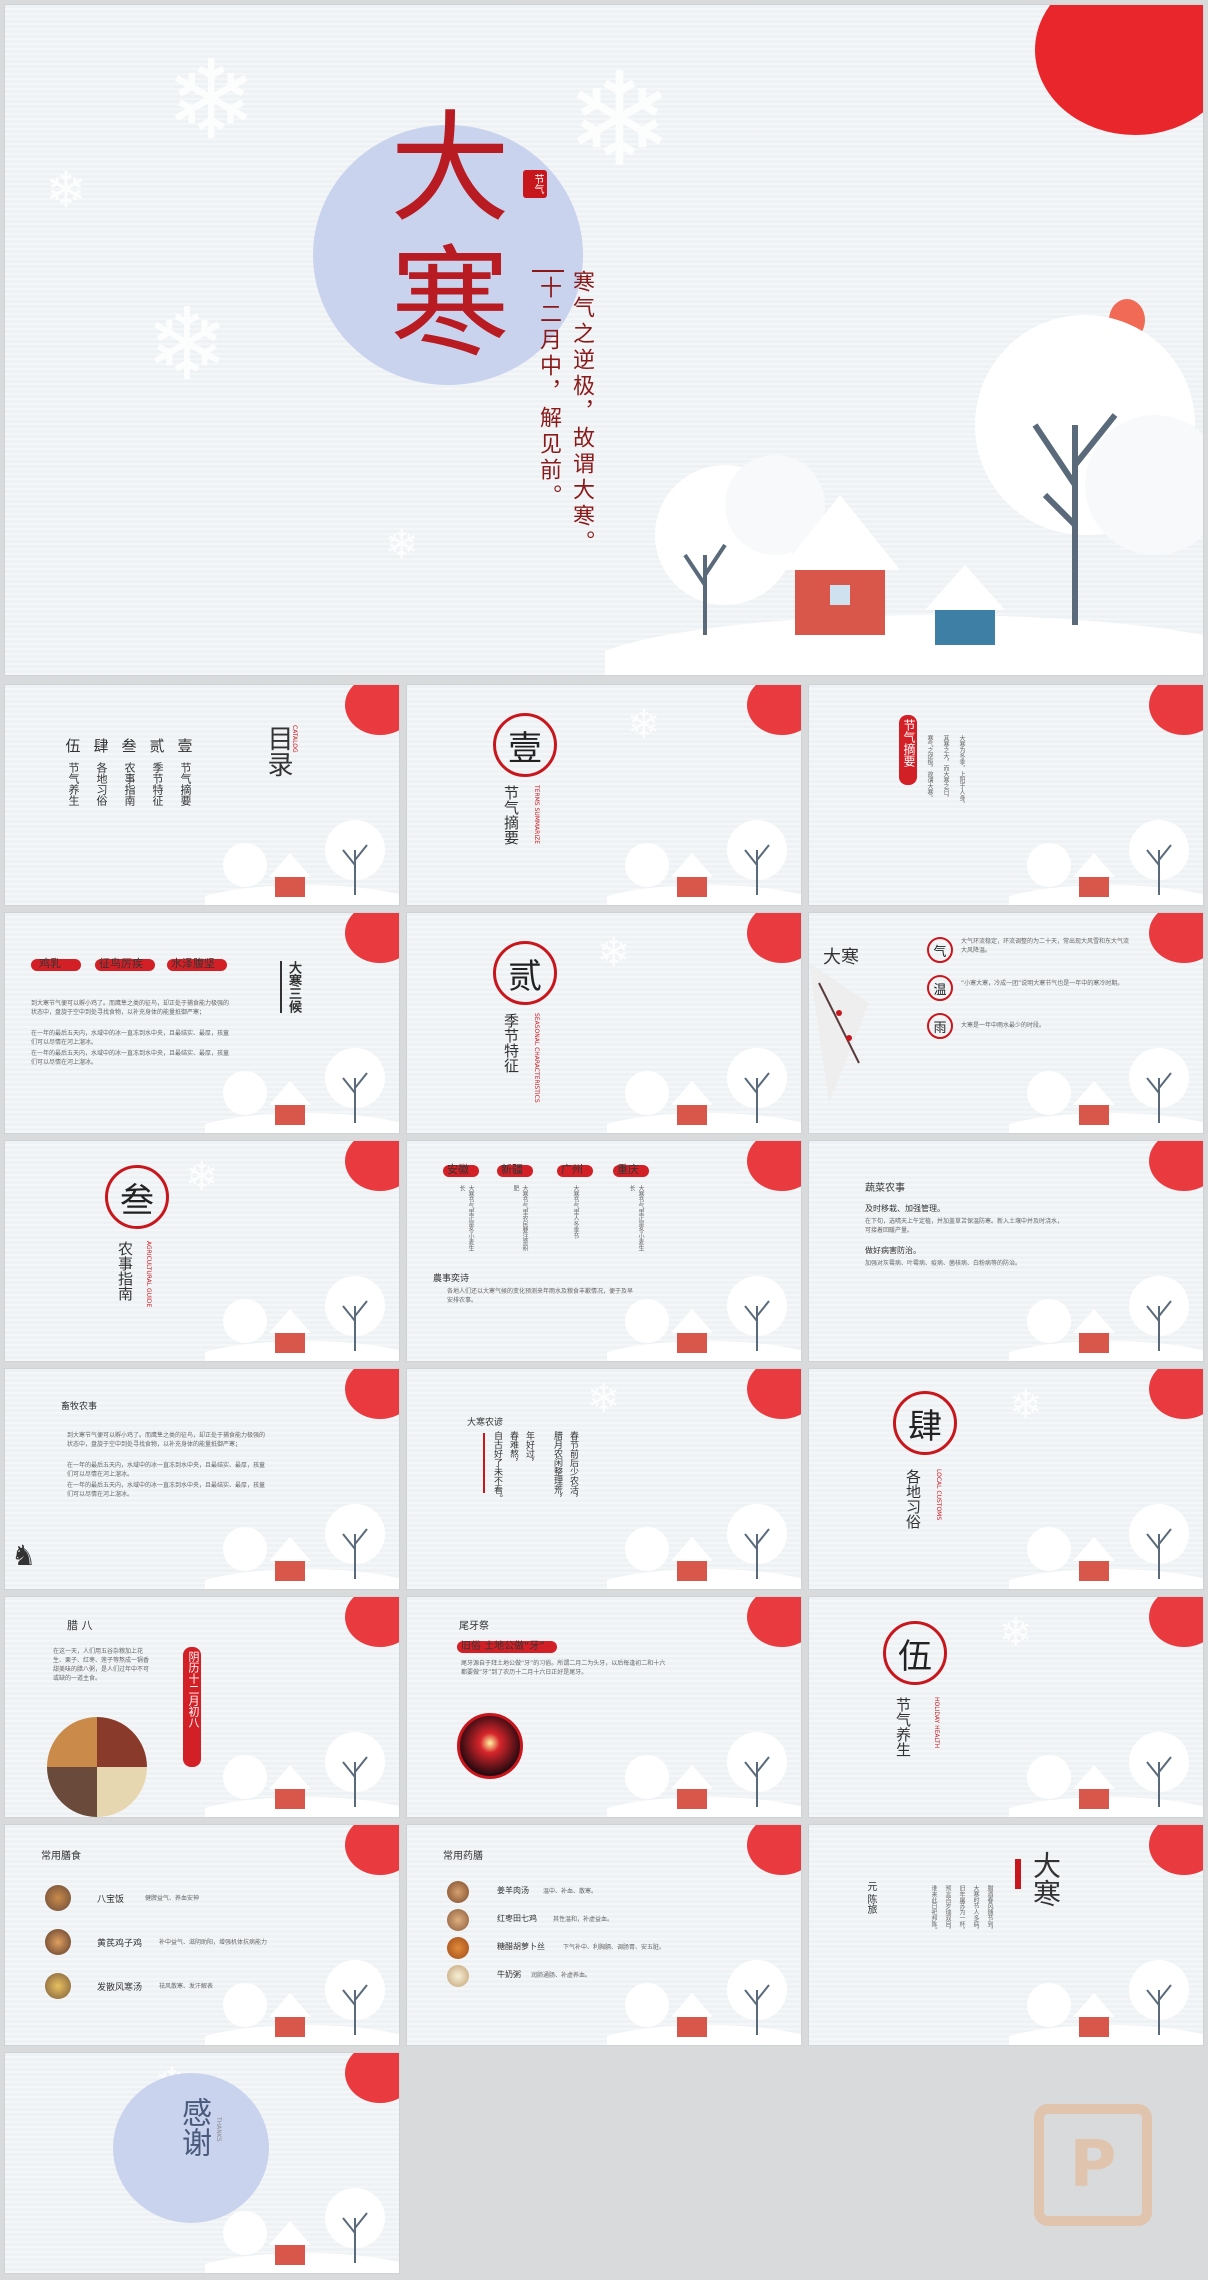 The height and width of the screenshot is (2280, 1208). I want to click on phenology-tag: 鸡乳, so click(50, 963).